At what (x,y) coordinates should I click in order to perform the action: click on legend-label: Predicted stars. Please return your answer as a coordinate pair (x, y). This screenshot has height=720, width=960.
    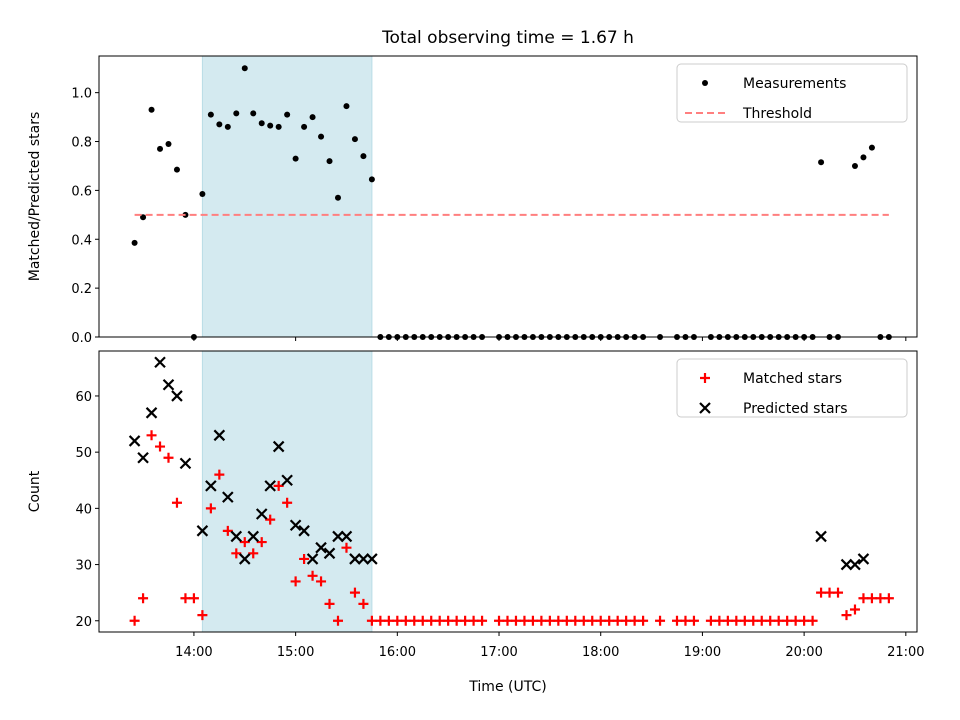
    Looking at the image, I should click on (795, 409).